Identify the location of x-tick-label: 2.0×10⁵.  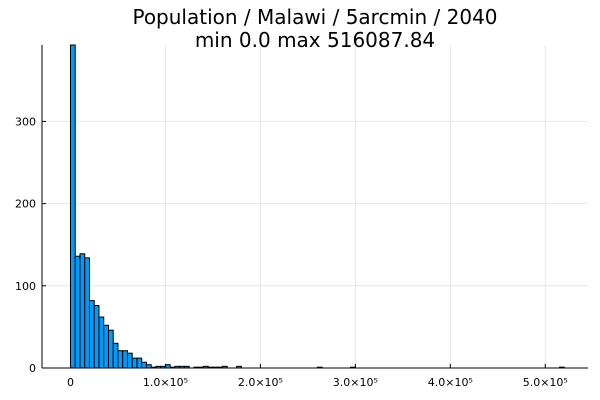
(260, 382).